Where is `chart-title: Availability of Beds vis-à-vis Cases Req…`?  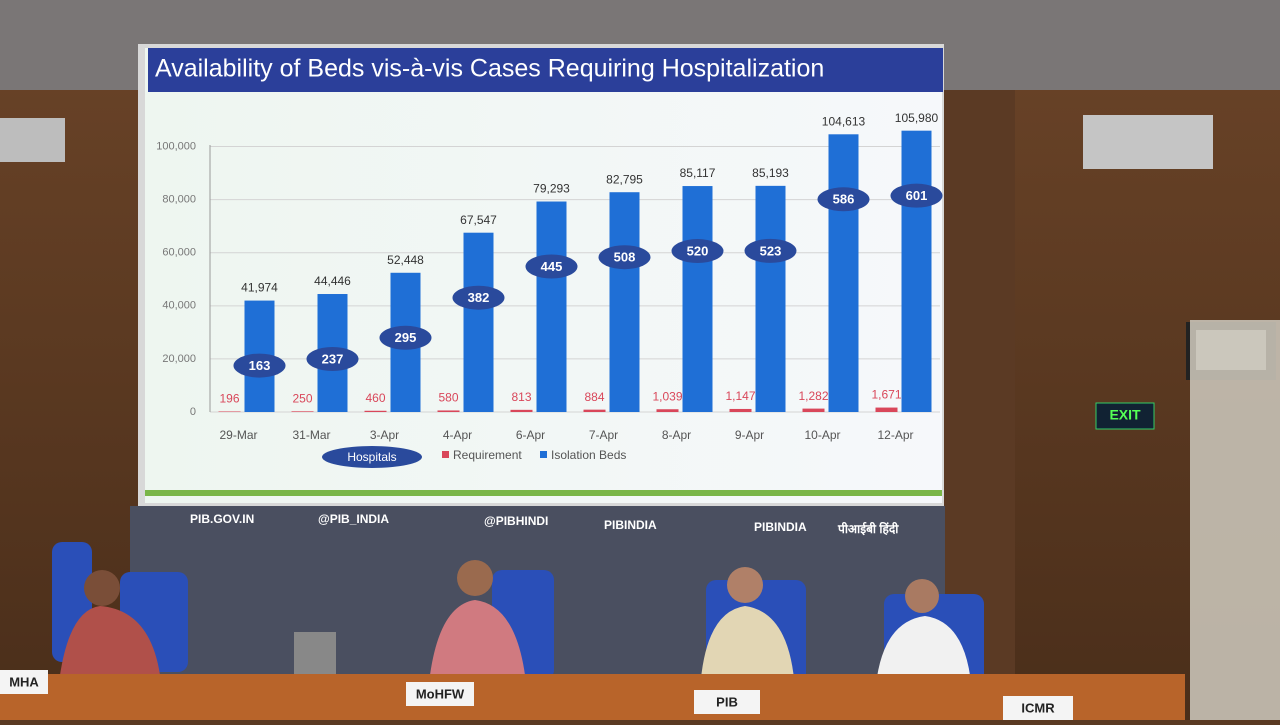
chart-title: Availability of Beds vis-à-vis Cases Req… is located at coordinates (489, 69).